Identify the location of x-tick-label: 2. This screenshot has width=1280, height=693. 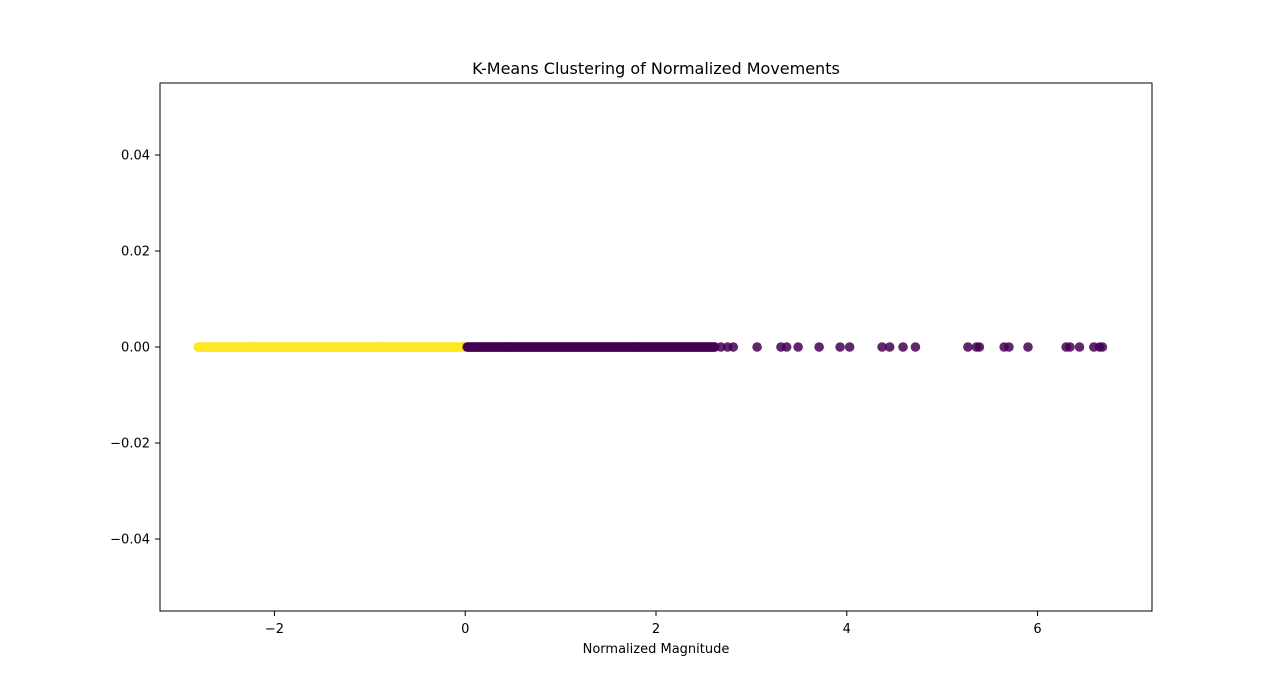
(656, 629).